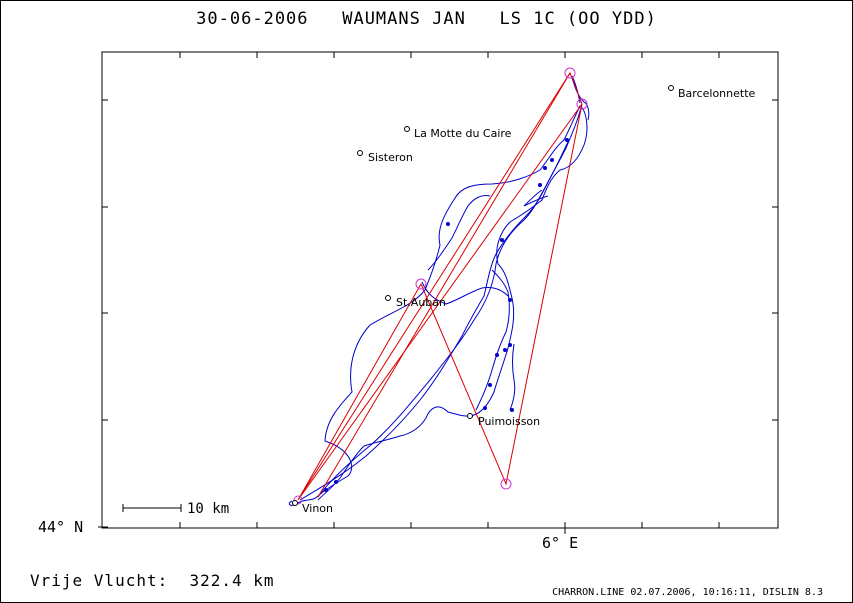  Describe the element at coordinates (560, 543) in the screenshot. I see `lon-axis-label: 6° E` at that location.